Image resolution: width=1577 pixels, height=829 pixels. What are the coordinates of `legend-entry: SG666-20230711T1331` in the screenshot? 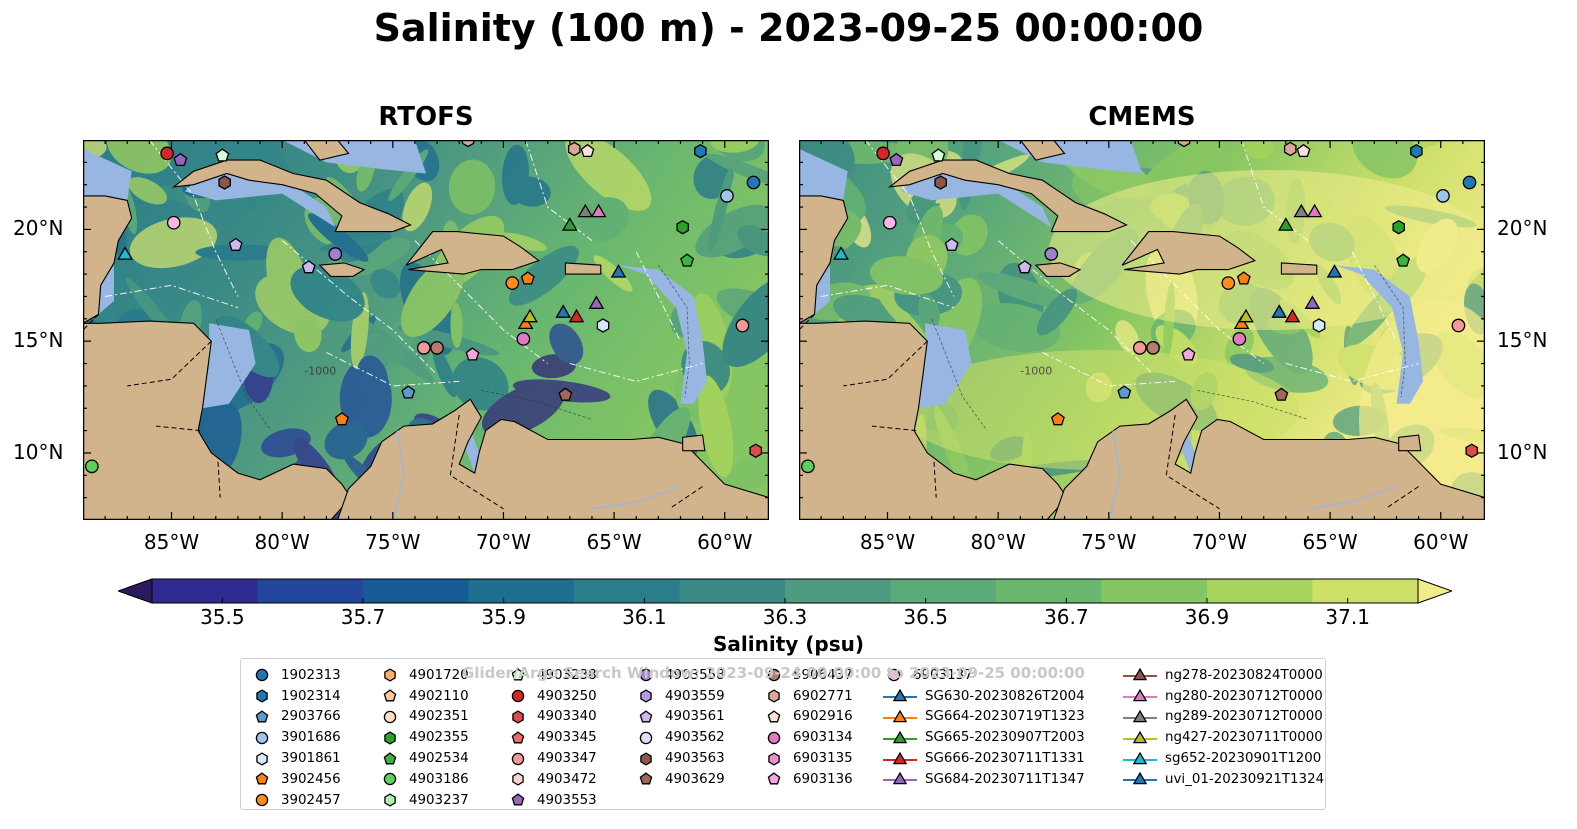 It's located at (984, 758).